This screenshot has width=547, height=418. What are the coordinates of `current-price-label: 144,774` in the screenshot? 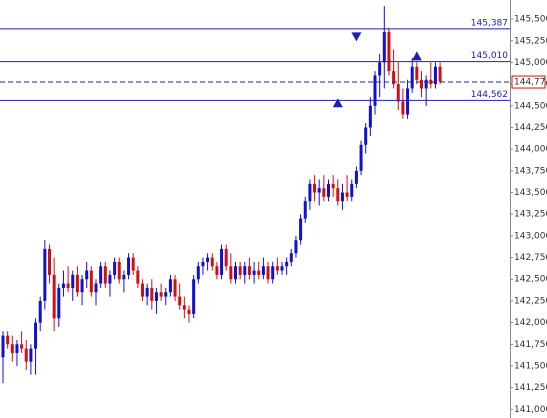 It's located at (530, 83).